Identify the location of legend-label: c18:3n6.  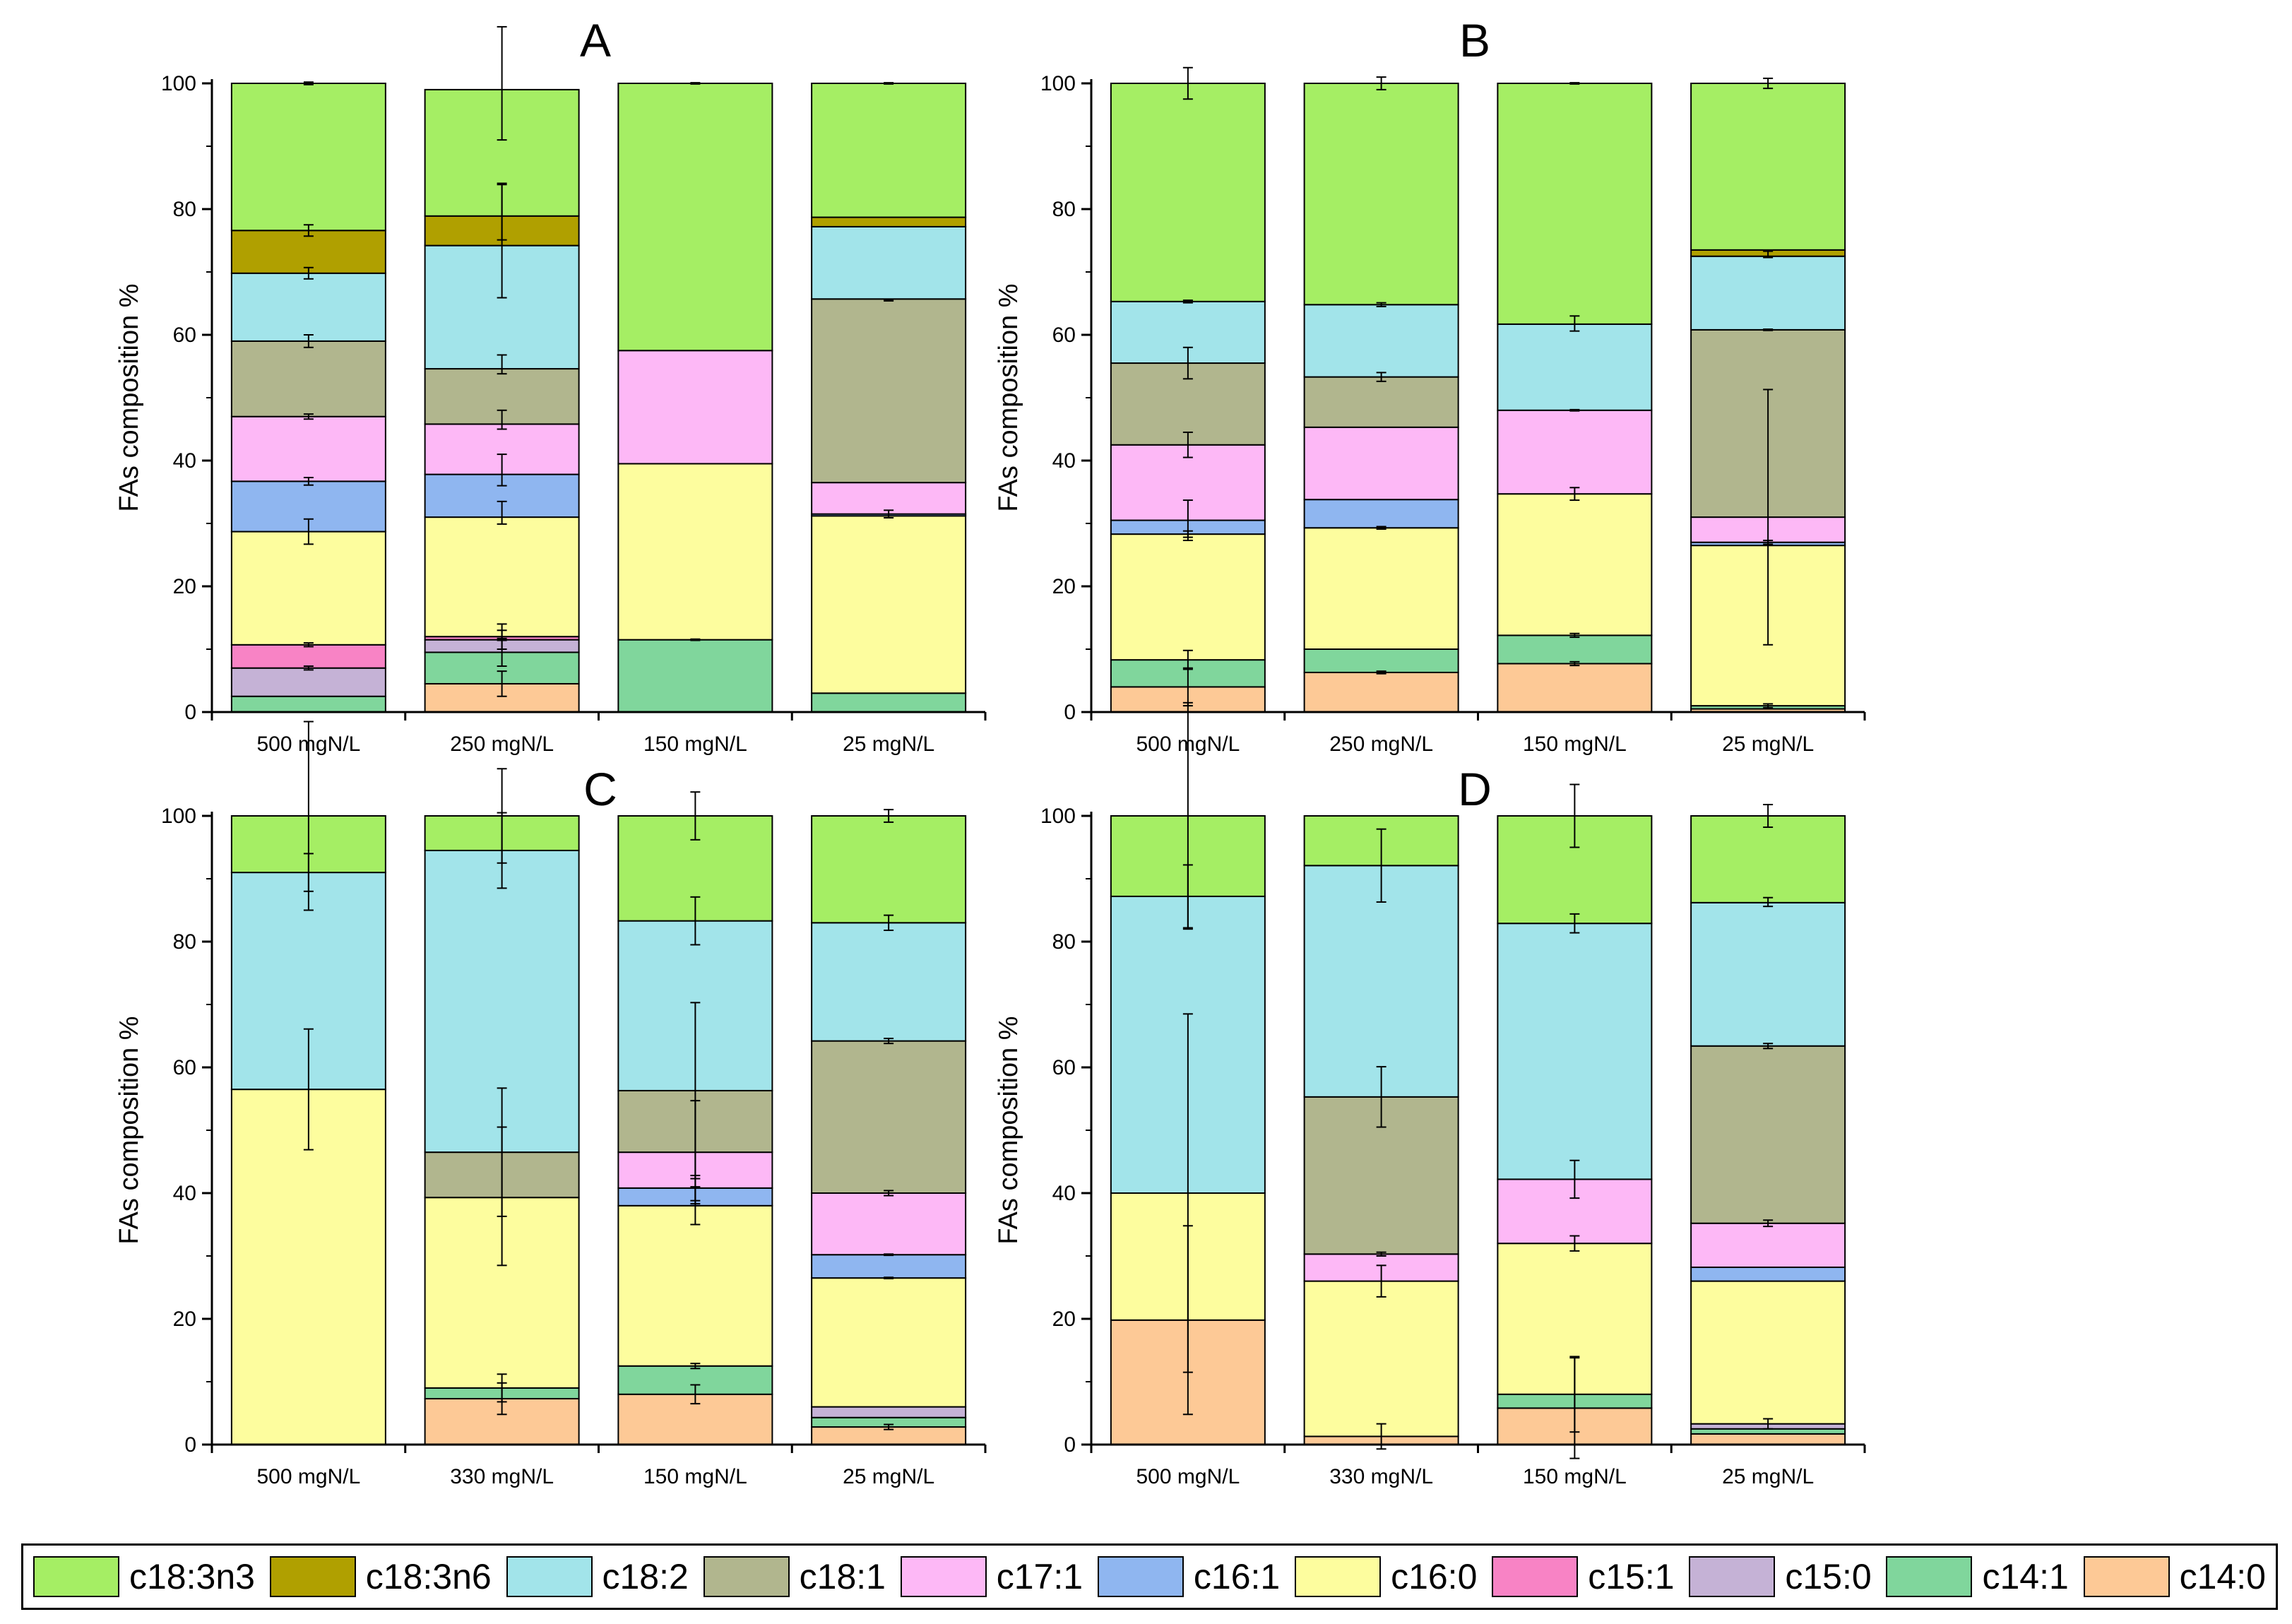
(428, 1576).